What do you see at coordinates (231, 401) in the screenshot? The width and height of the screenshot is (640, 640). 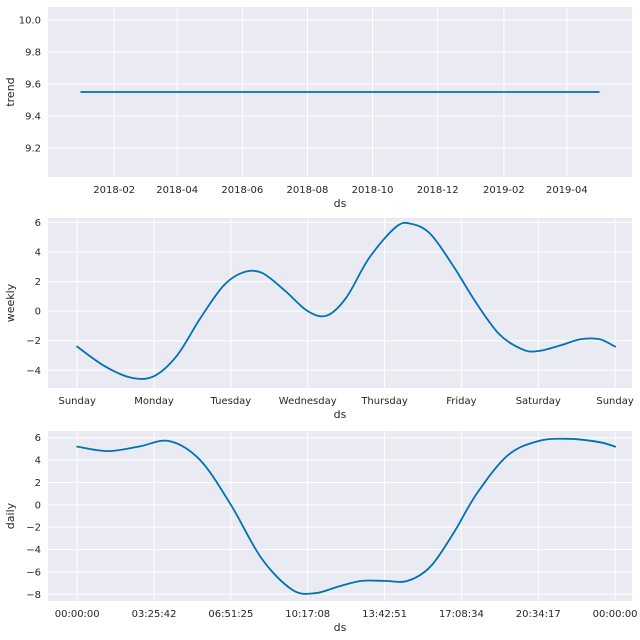 I see `x-tick-label: Tuesday` at bounding box center [231, 401].